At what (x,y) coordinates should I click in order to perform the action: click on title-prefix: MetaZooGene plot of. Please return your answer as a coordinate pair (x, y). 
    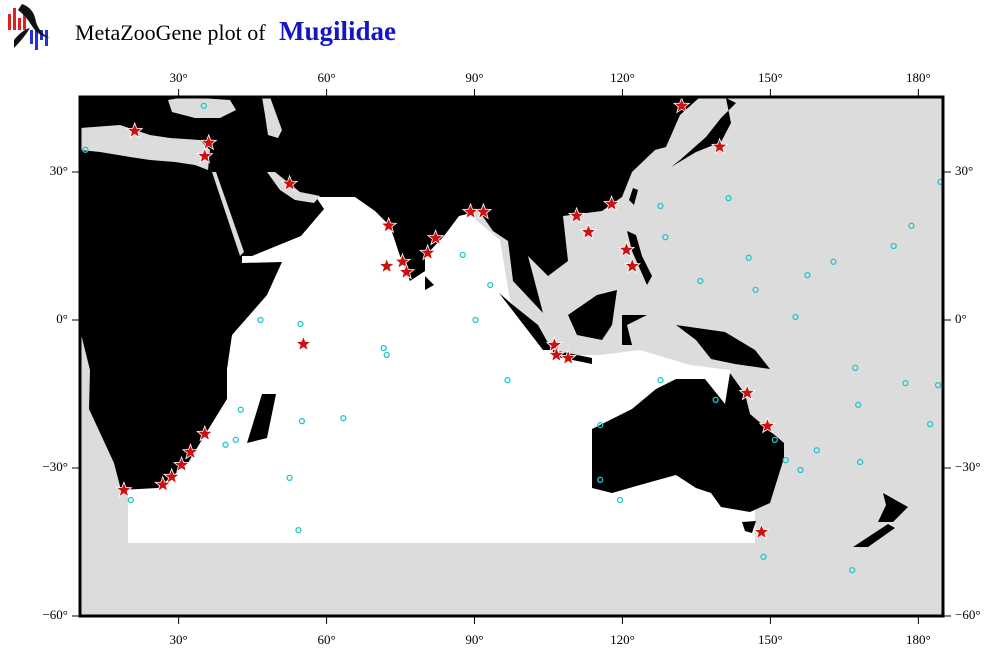
    Looking at the image, I should click on (170, 32).